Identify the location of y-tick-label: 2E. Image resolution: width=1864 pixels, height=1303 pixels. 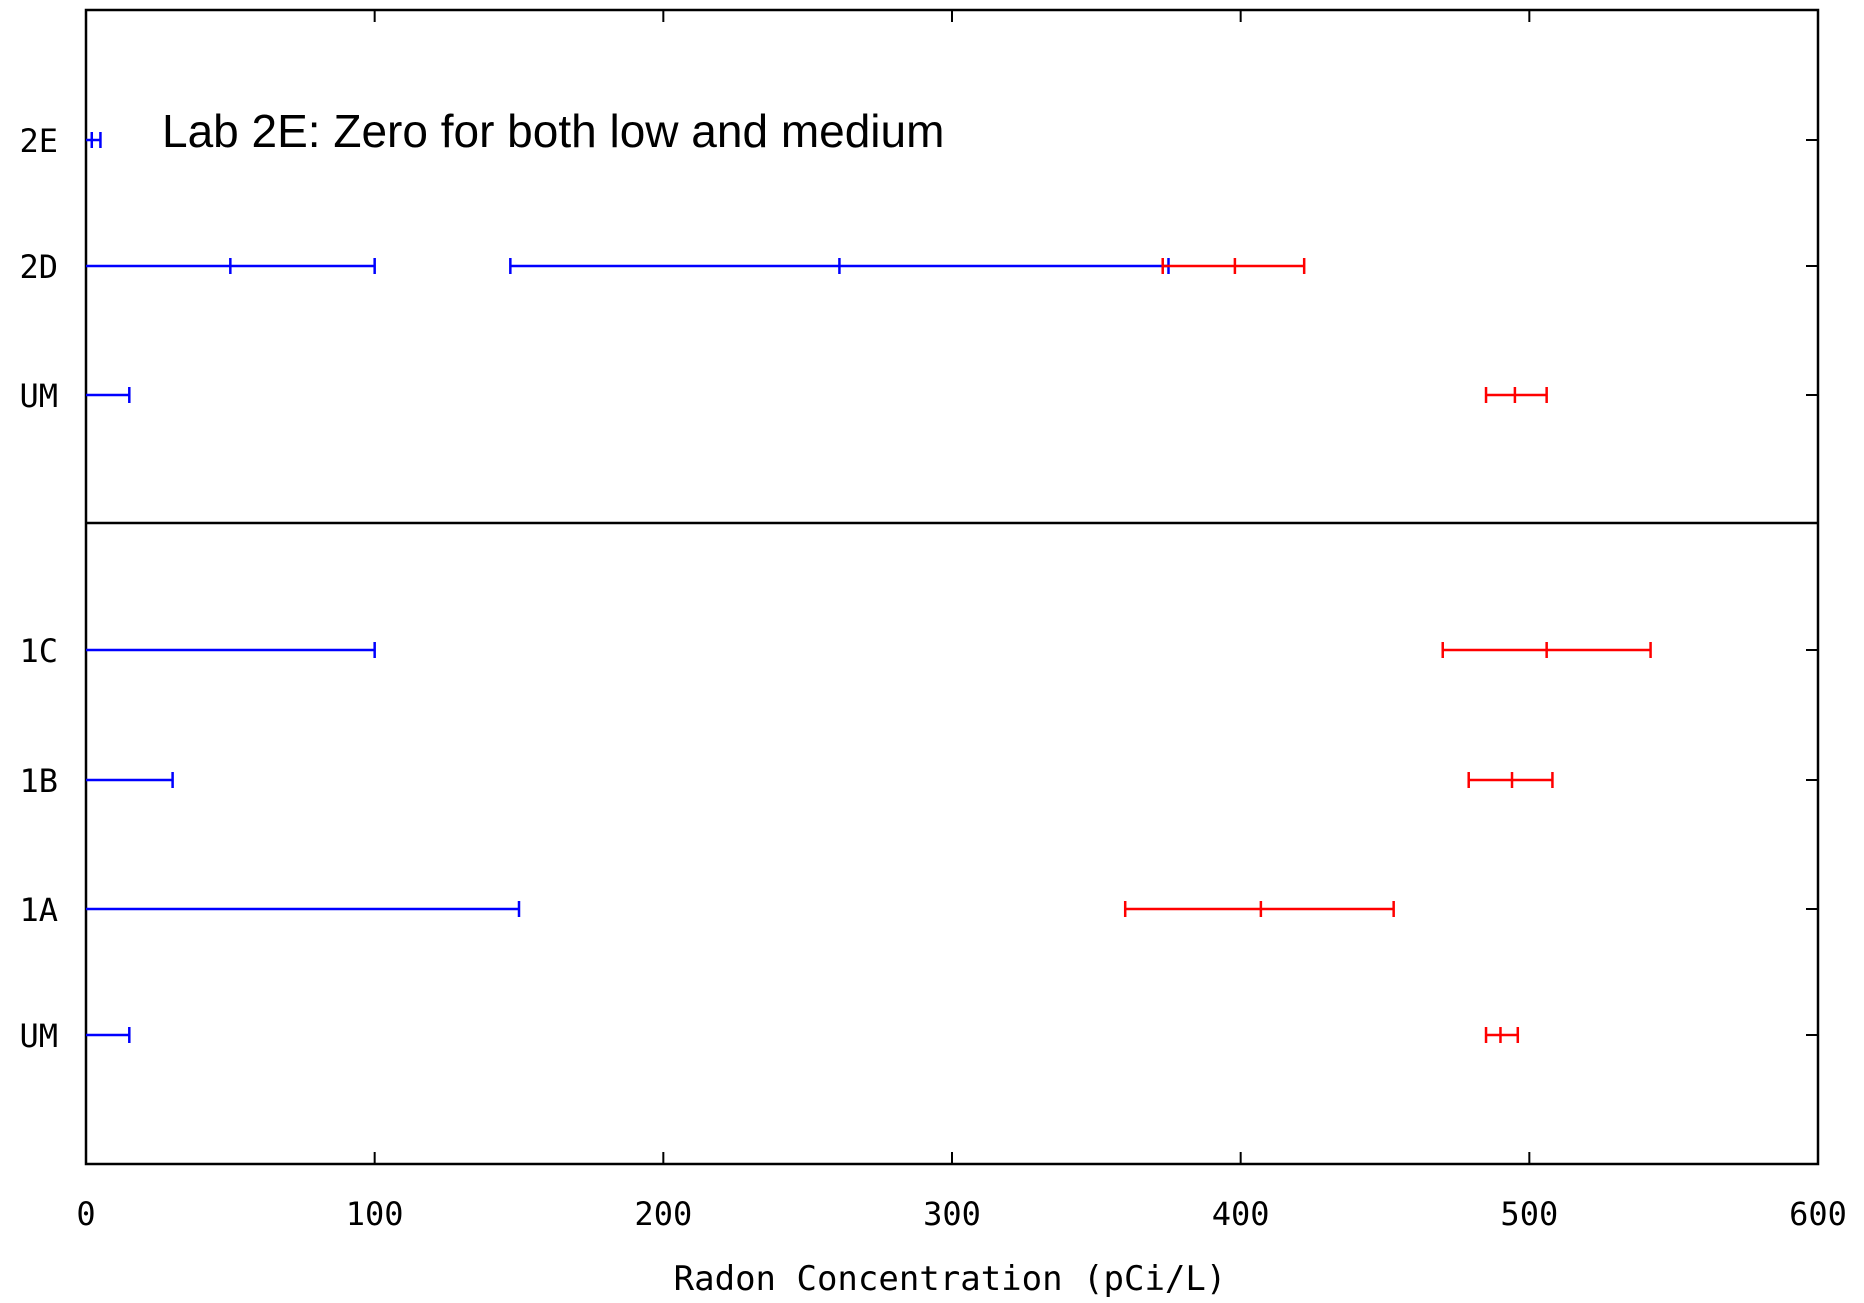
(38, 141).